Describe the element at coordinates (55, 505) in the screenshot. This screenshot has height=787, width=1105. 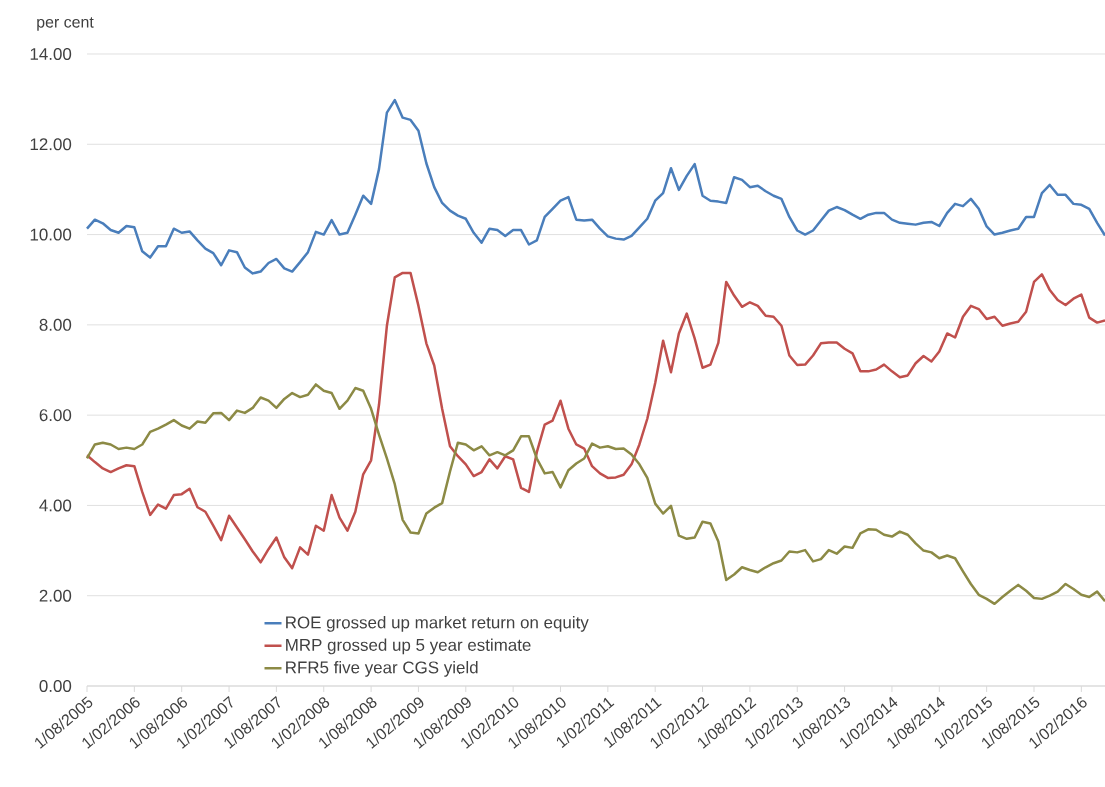
I see `y-tick-label: 4.00` at that location.